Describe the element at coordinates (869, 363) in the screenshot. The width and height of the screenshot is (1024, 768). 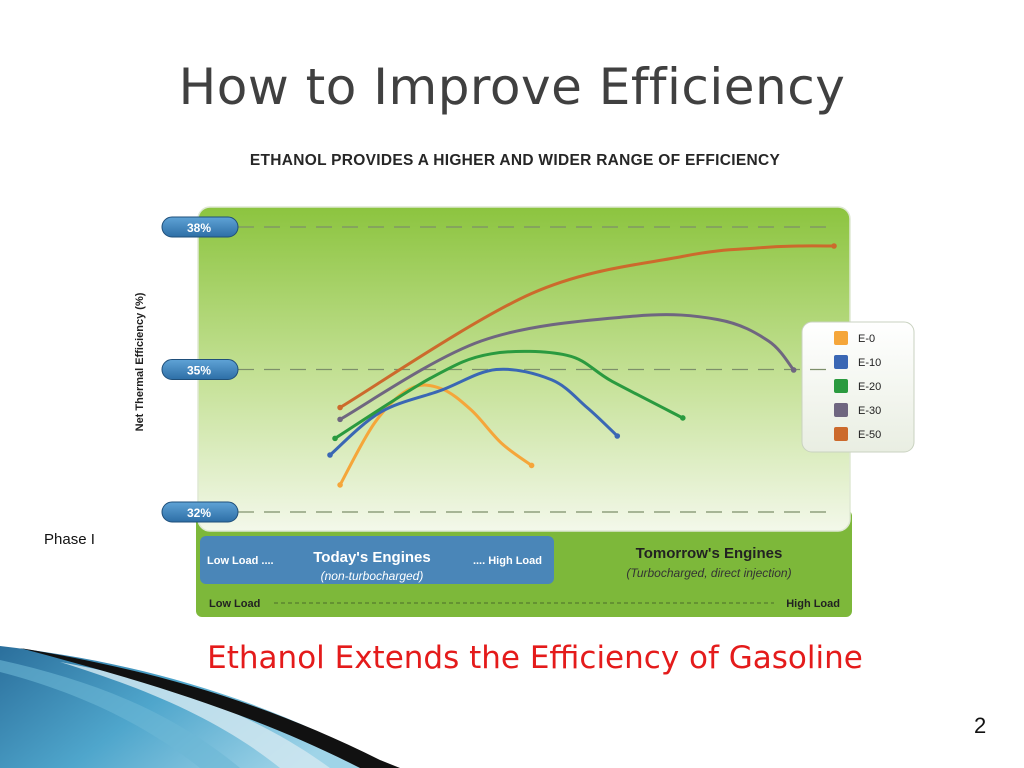
I see `legend-label-e10: E-10` at that location.